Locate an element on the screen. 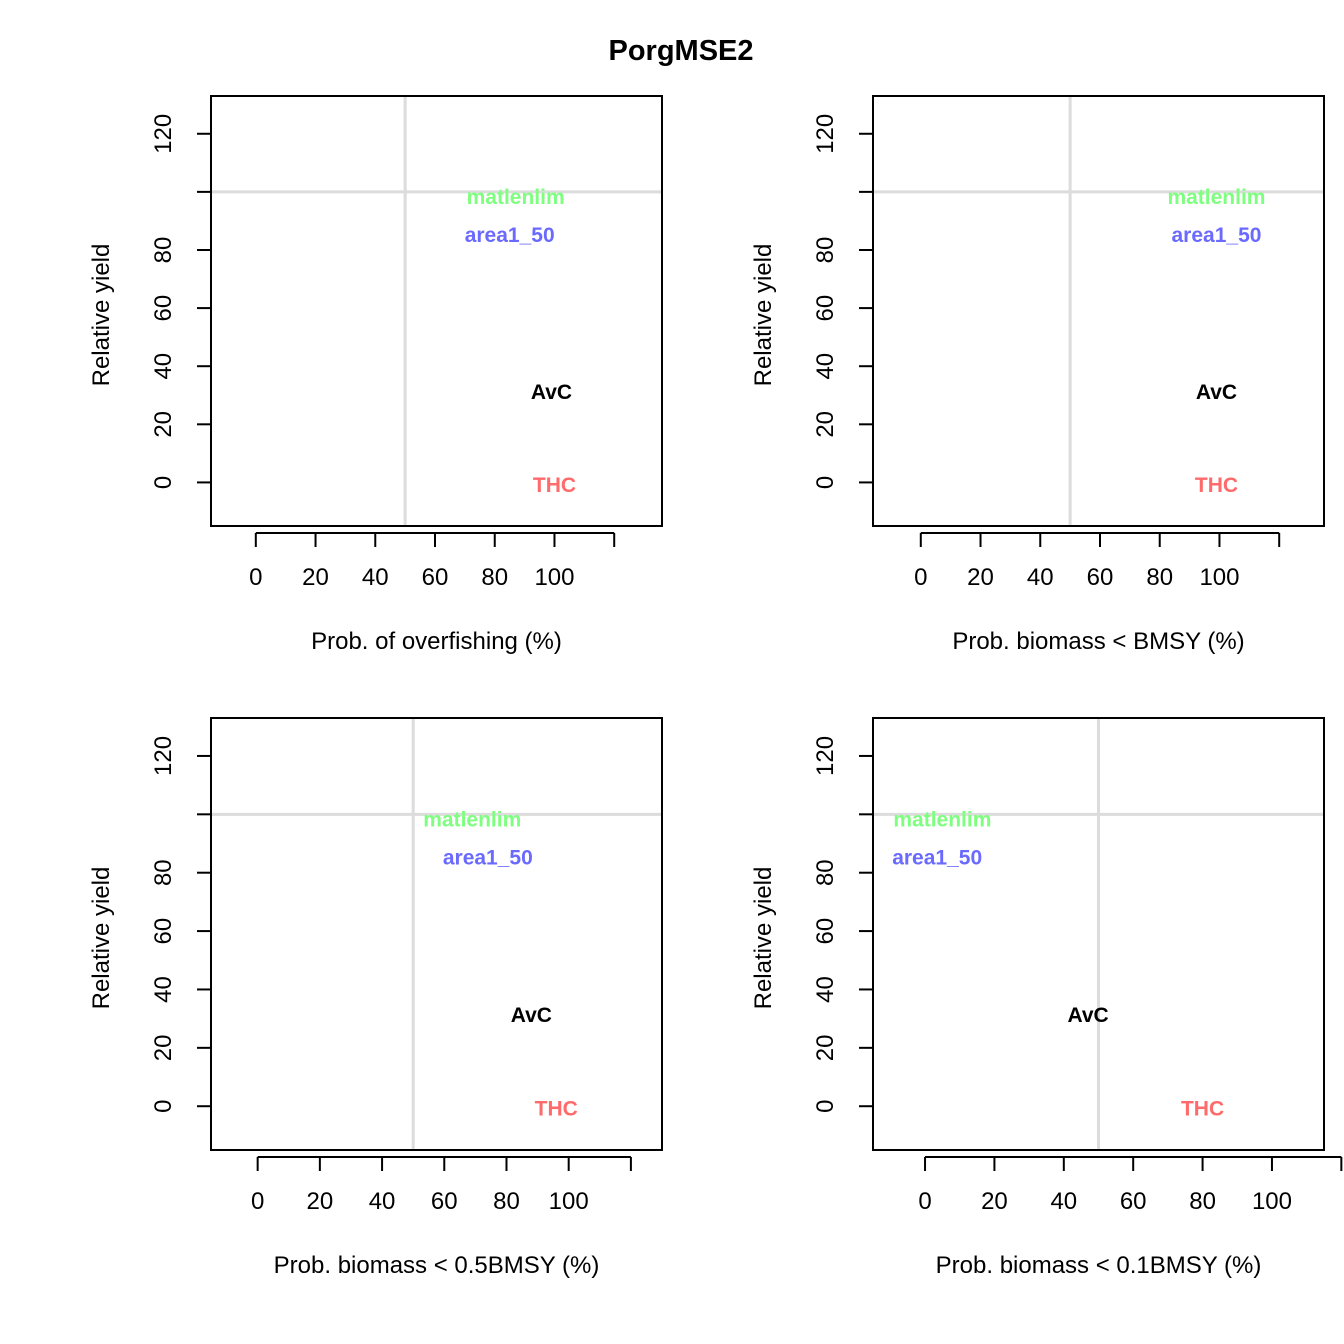  x-axis-label: Prob. of overfishing (%) is located at coordinates (436, 641).